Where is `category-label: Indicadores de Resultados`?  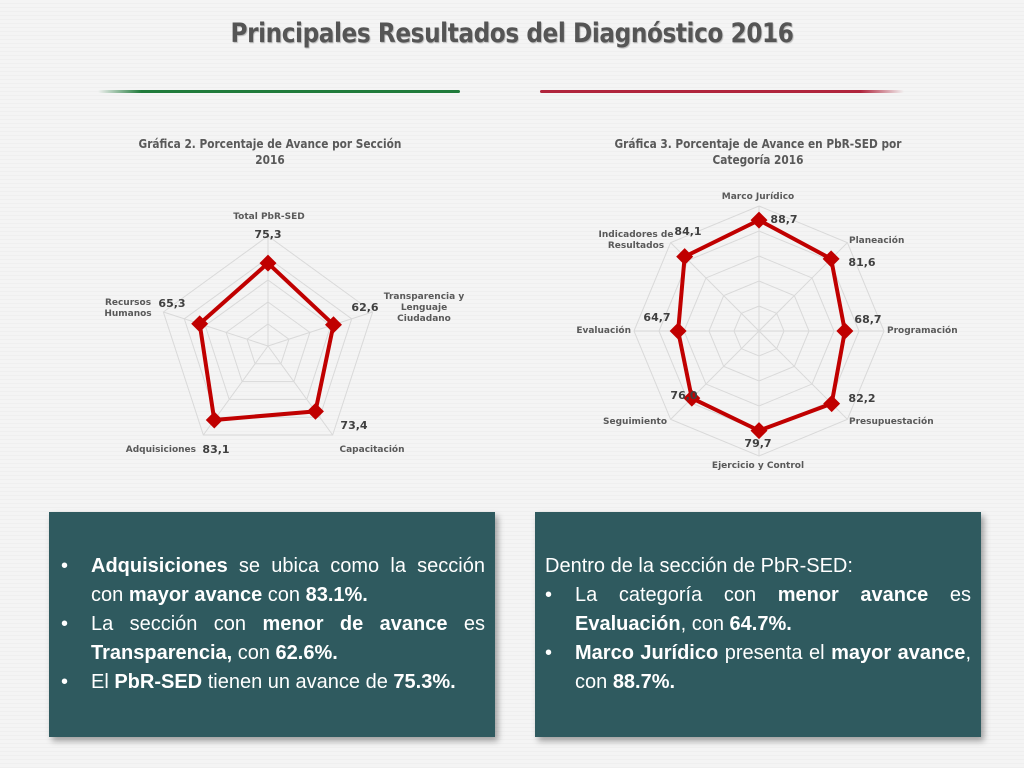
category-label: Indicadores de Resultados is located at coordinates (636, 240).